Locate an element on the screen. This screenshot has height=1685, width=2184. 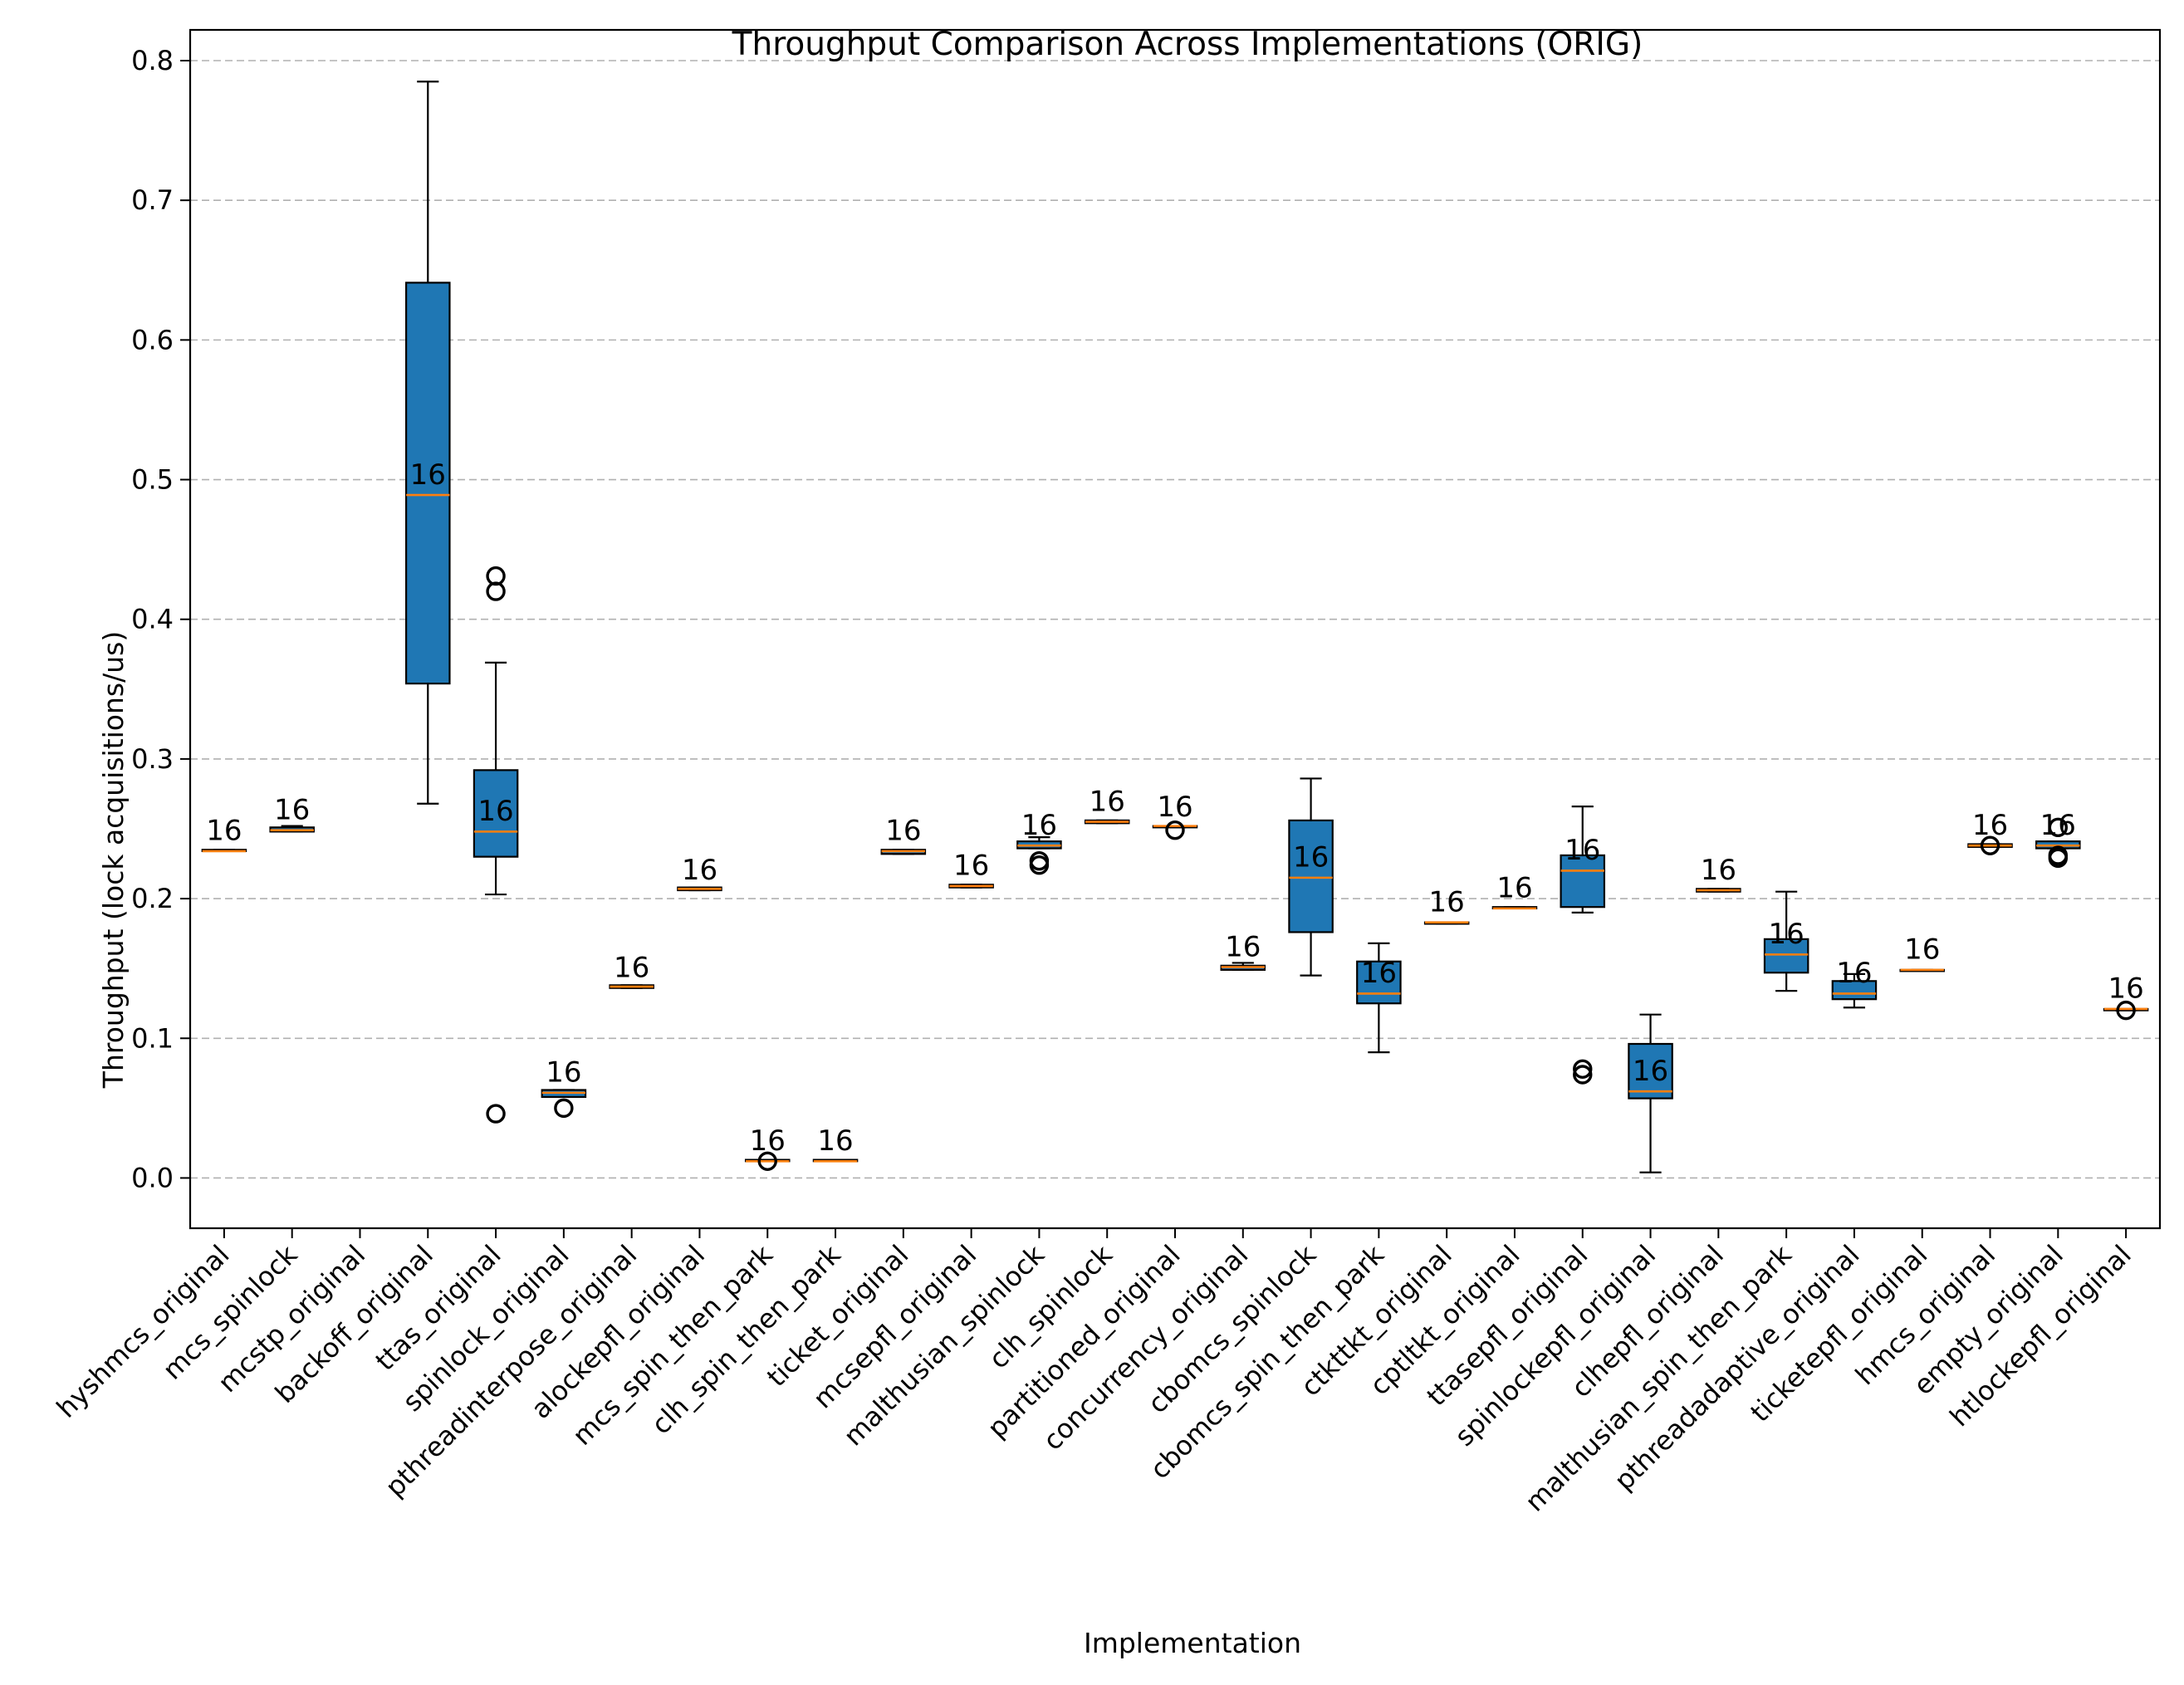
y-axis-label: Throughput (lock acquisitions/us) is located at coordinates (113, 860).